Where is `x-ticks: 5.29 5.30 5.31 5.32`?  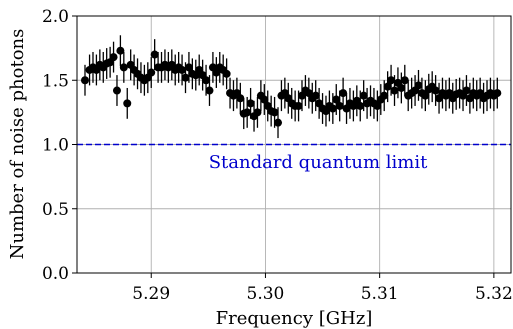 x-ticks: 5.29 5.30 5.31 5.32 is located at coordinates (322, 288).